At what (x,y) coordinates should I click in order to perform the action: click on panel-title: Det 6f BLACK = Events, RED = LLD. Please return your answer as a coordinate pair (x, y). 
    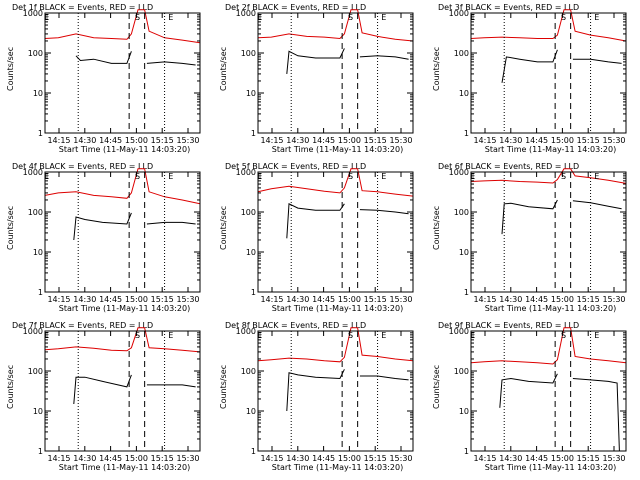
    Looking at the image, I should click on (508, 166).